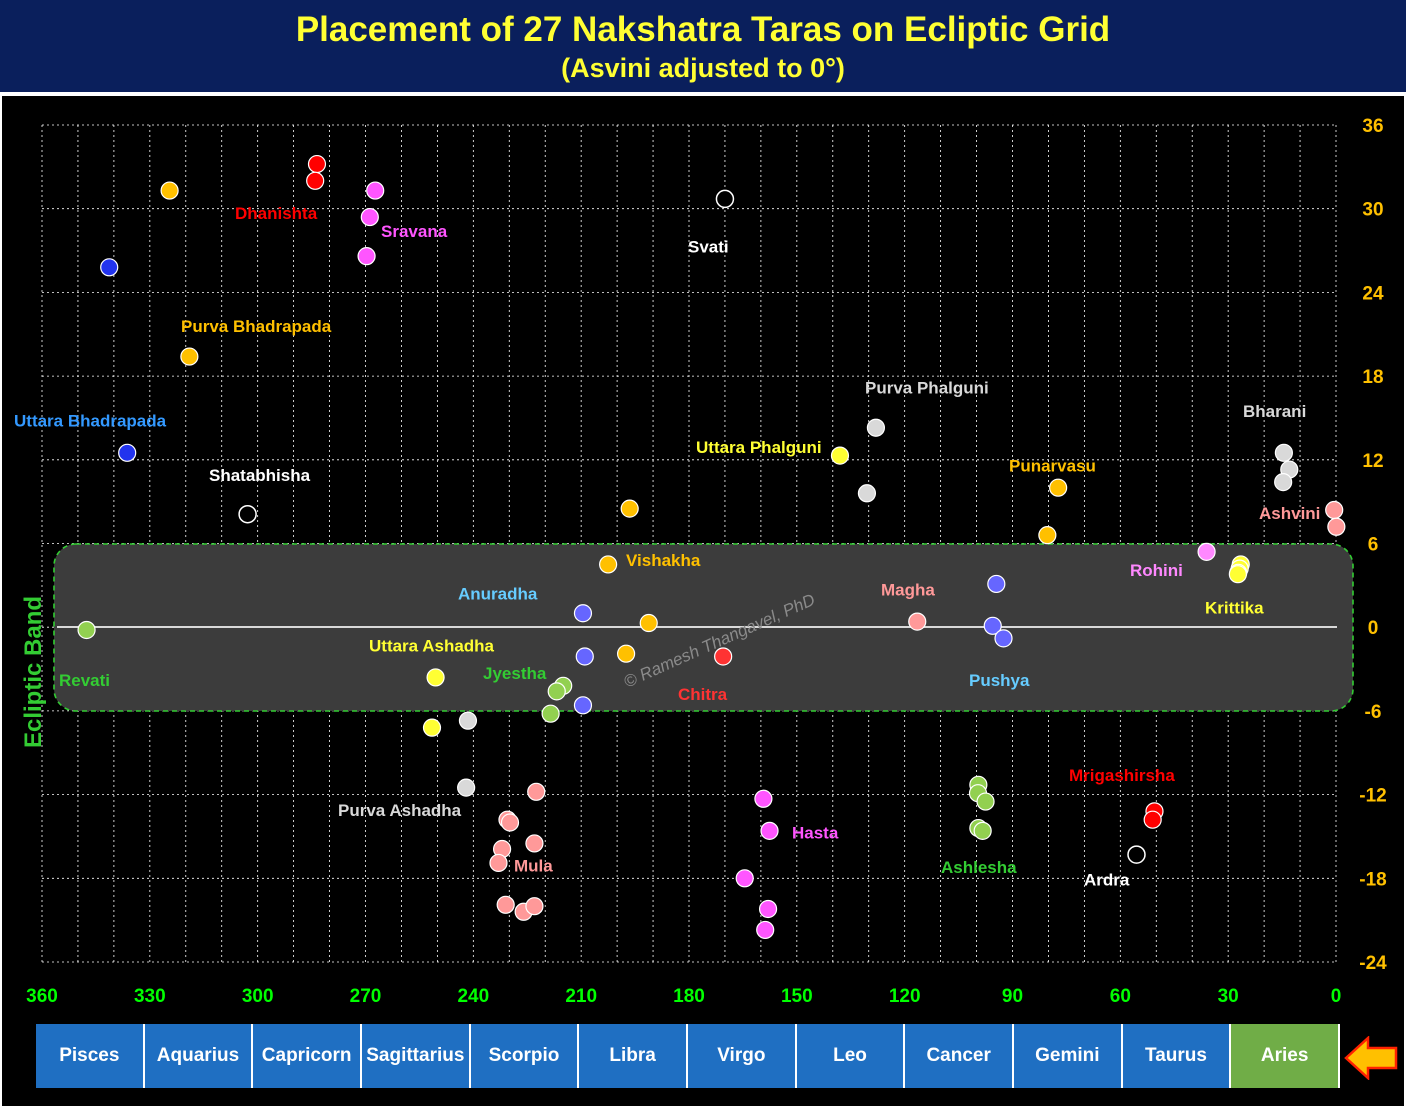 This screenshot has width=1406, height=1108. What do you see at coordinates (524, 1056) in the screenshot?
I see `zodiac-sign-scorpio: Scorpio` at bounding box center [524, 1056].